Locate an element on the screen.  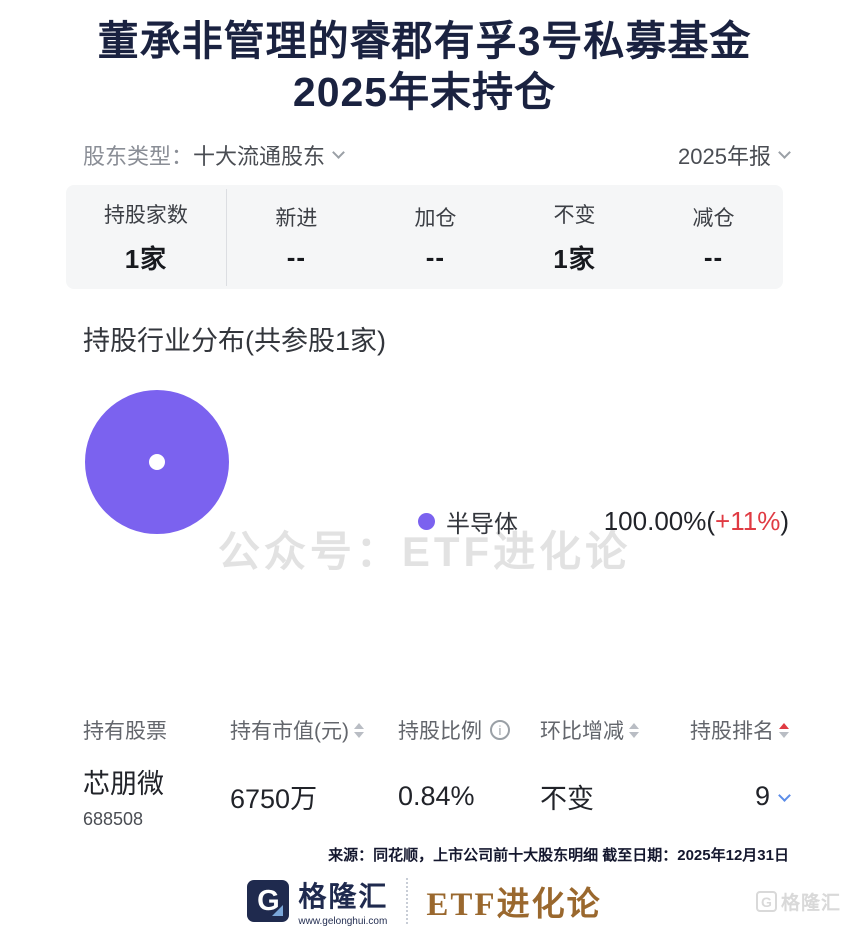
col-header-holding-ratio: 持股比例 i is located at coordinates (469, 730).